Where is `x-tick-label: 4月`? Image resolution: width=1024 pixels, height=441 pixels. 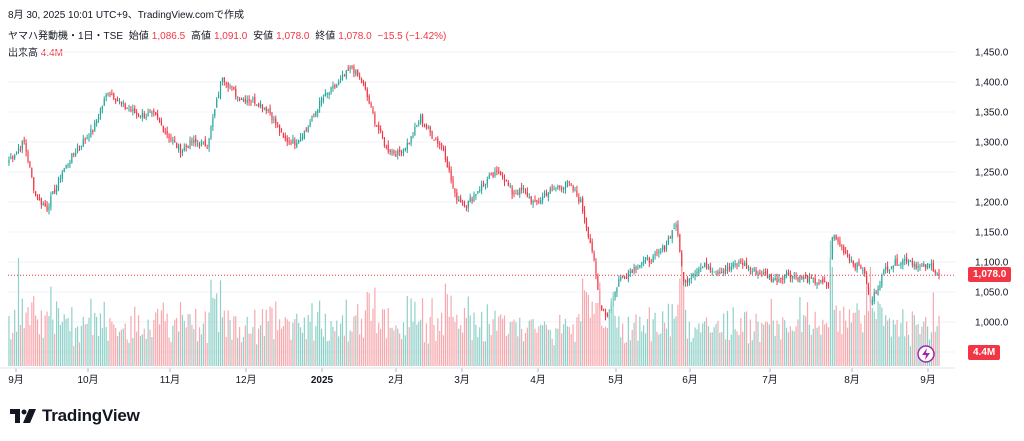 x-tick-label: 4月 is located at coordinates (538, 380).